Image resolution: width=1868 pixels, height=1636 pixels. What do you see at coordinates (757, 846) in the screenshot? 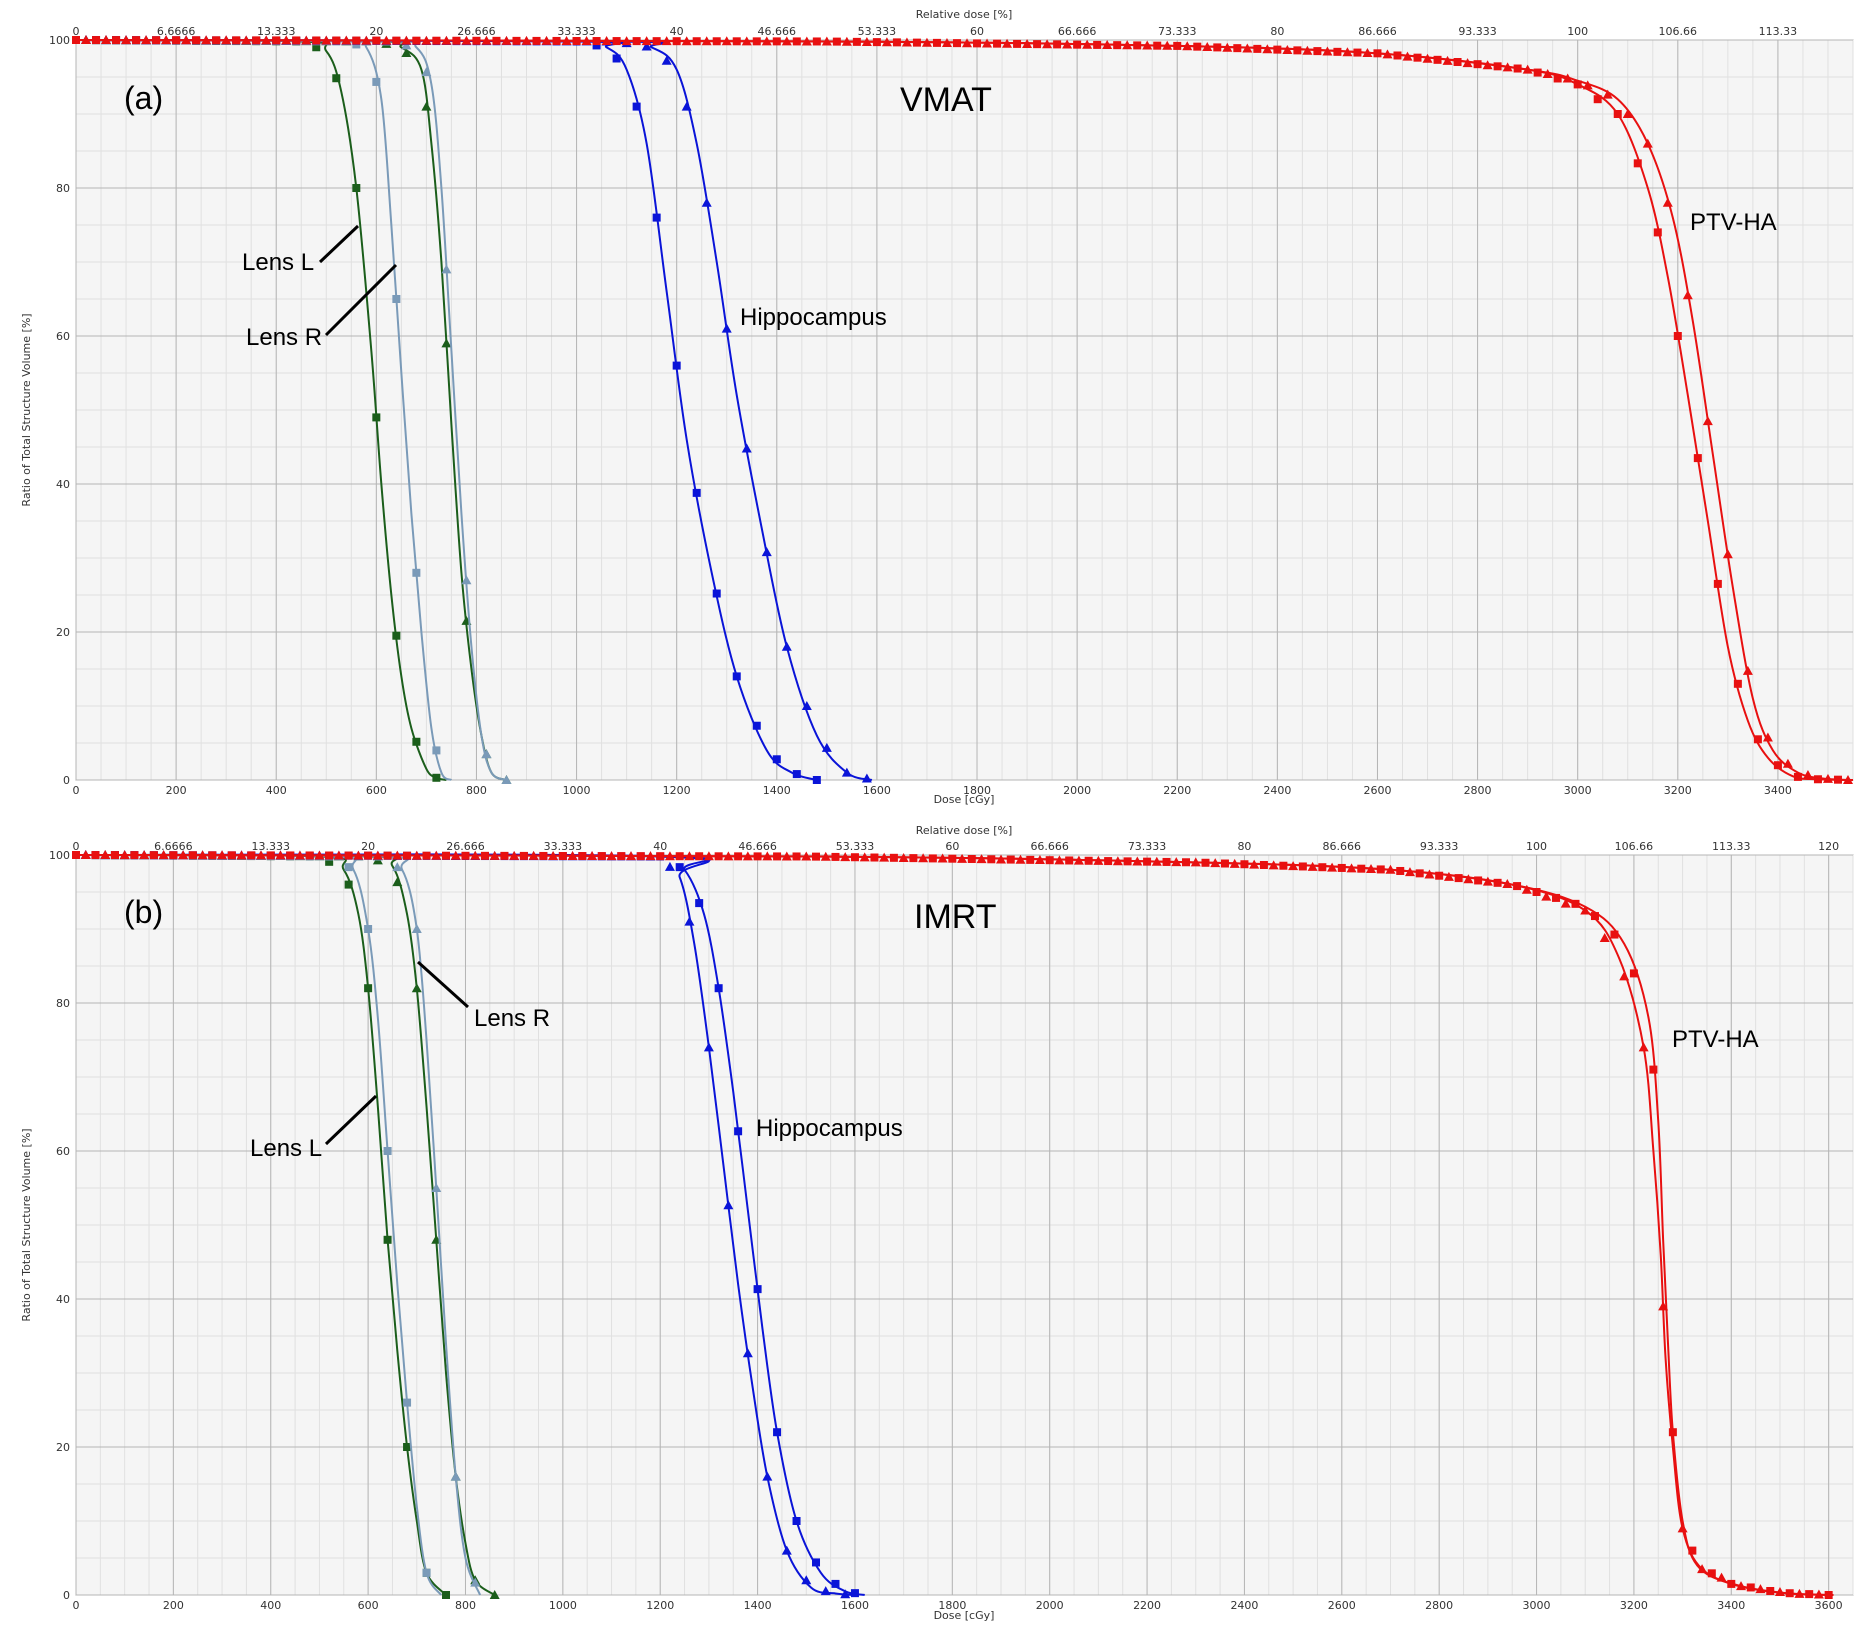
I see `panel-b-x2-tick-label: 46.666` at bounding box center [757, 846].